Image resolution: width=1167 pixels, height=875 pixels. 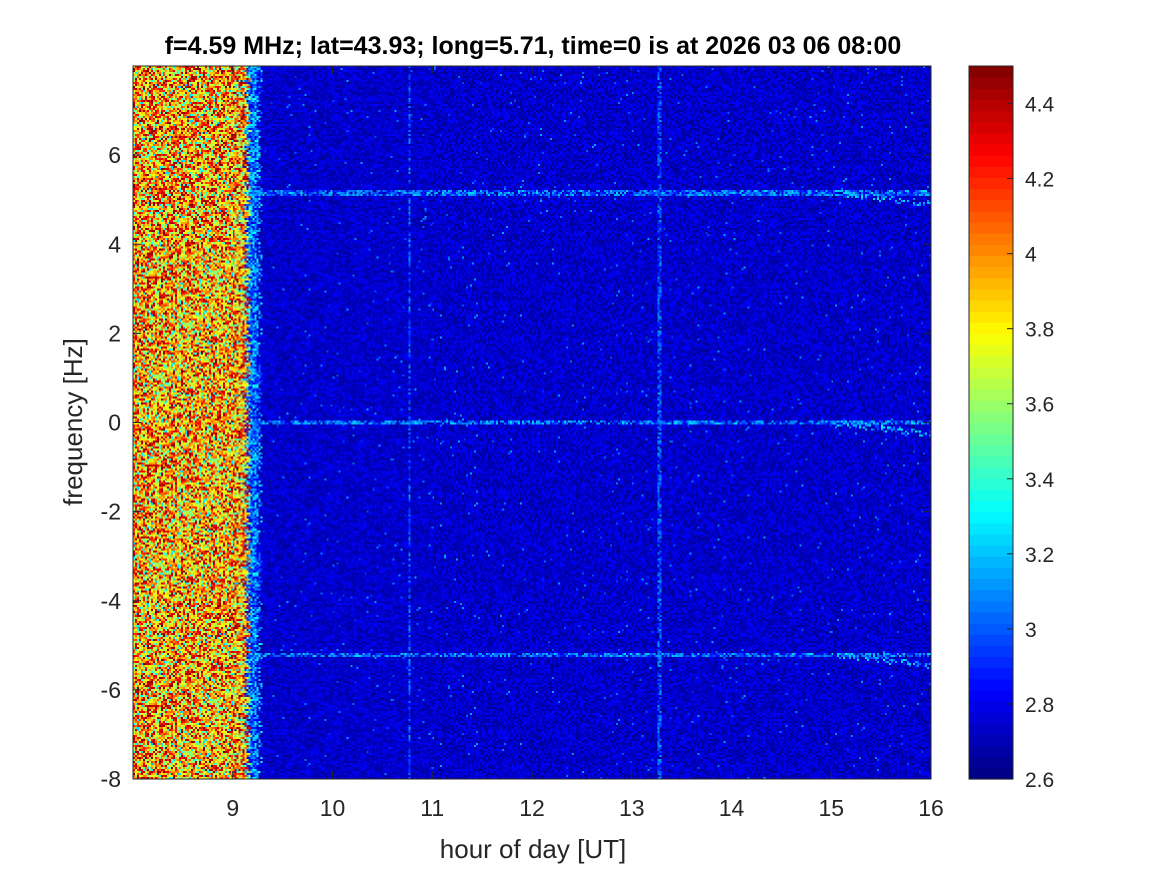 What do you see at coordinates (732, 808) in the screenshot?
I see `x-tick-label: 14` at bounding box center [732, 808].